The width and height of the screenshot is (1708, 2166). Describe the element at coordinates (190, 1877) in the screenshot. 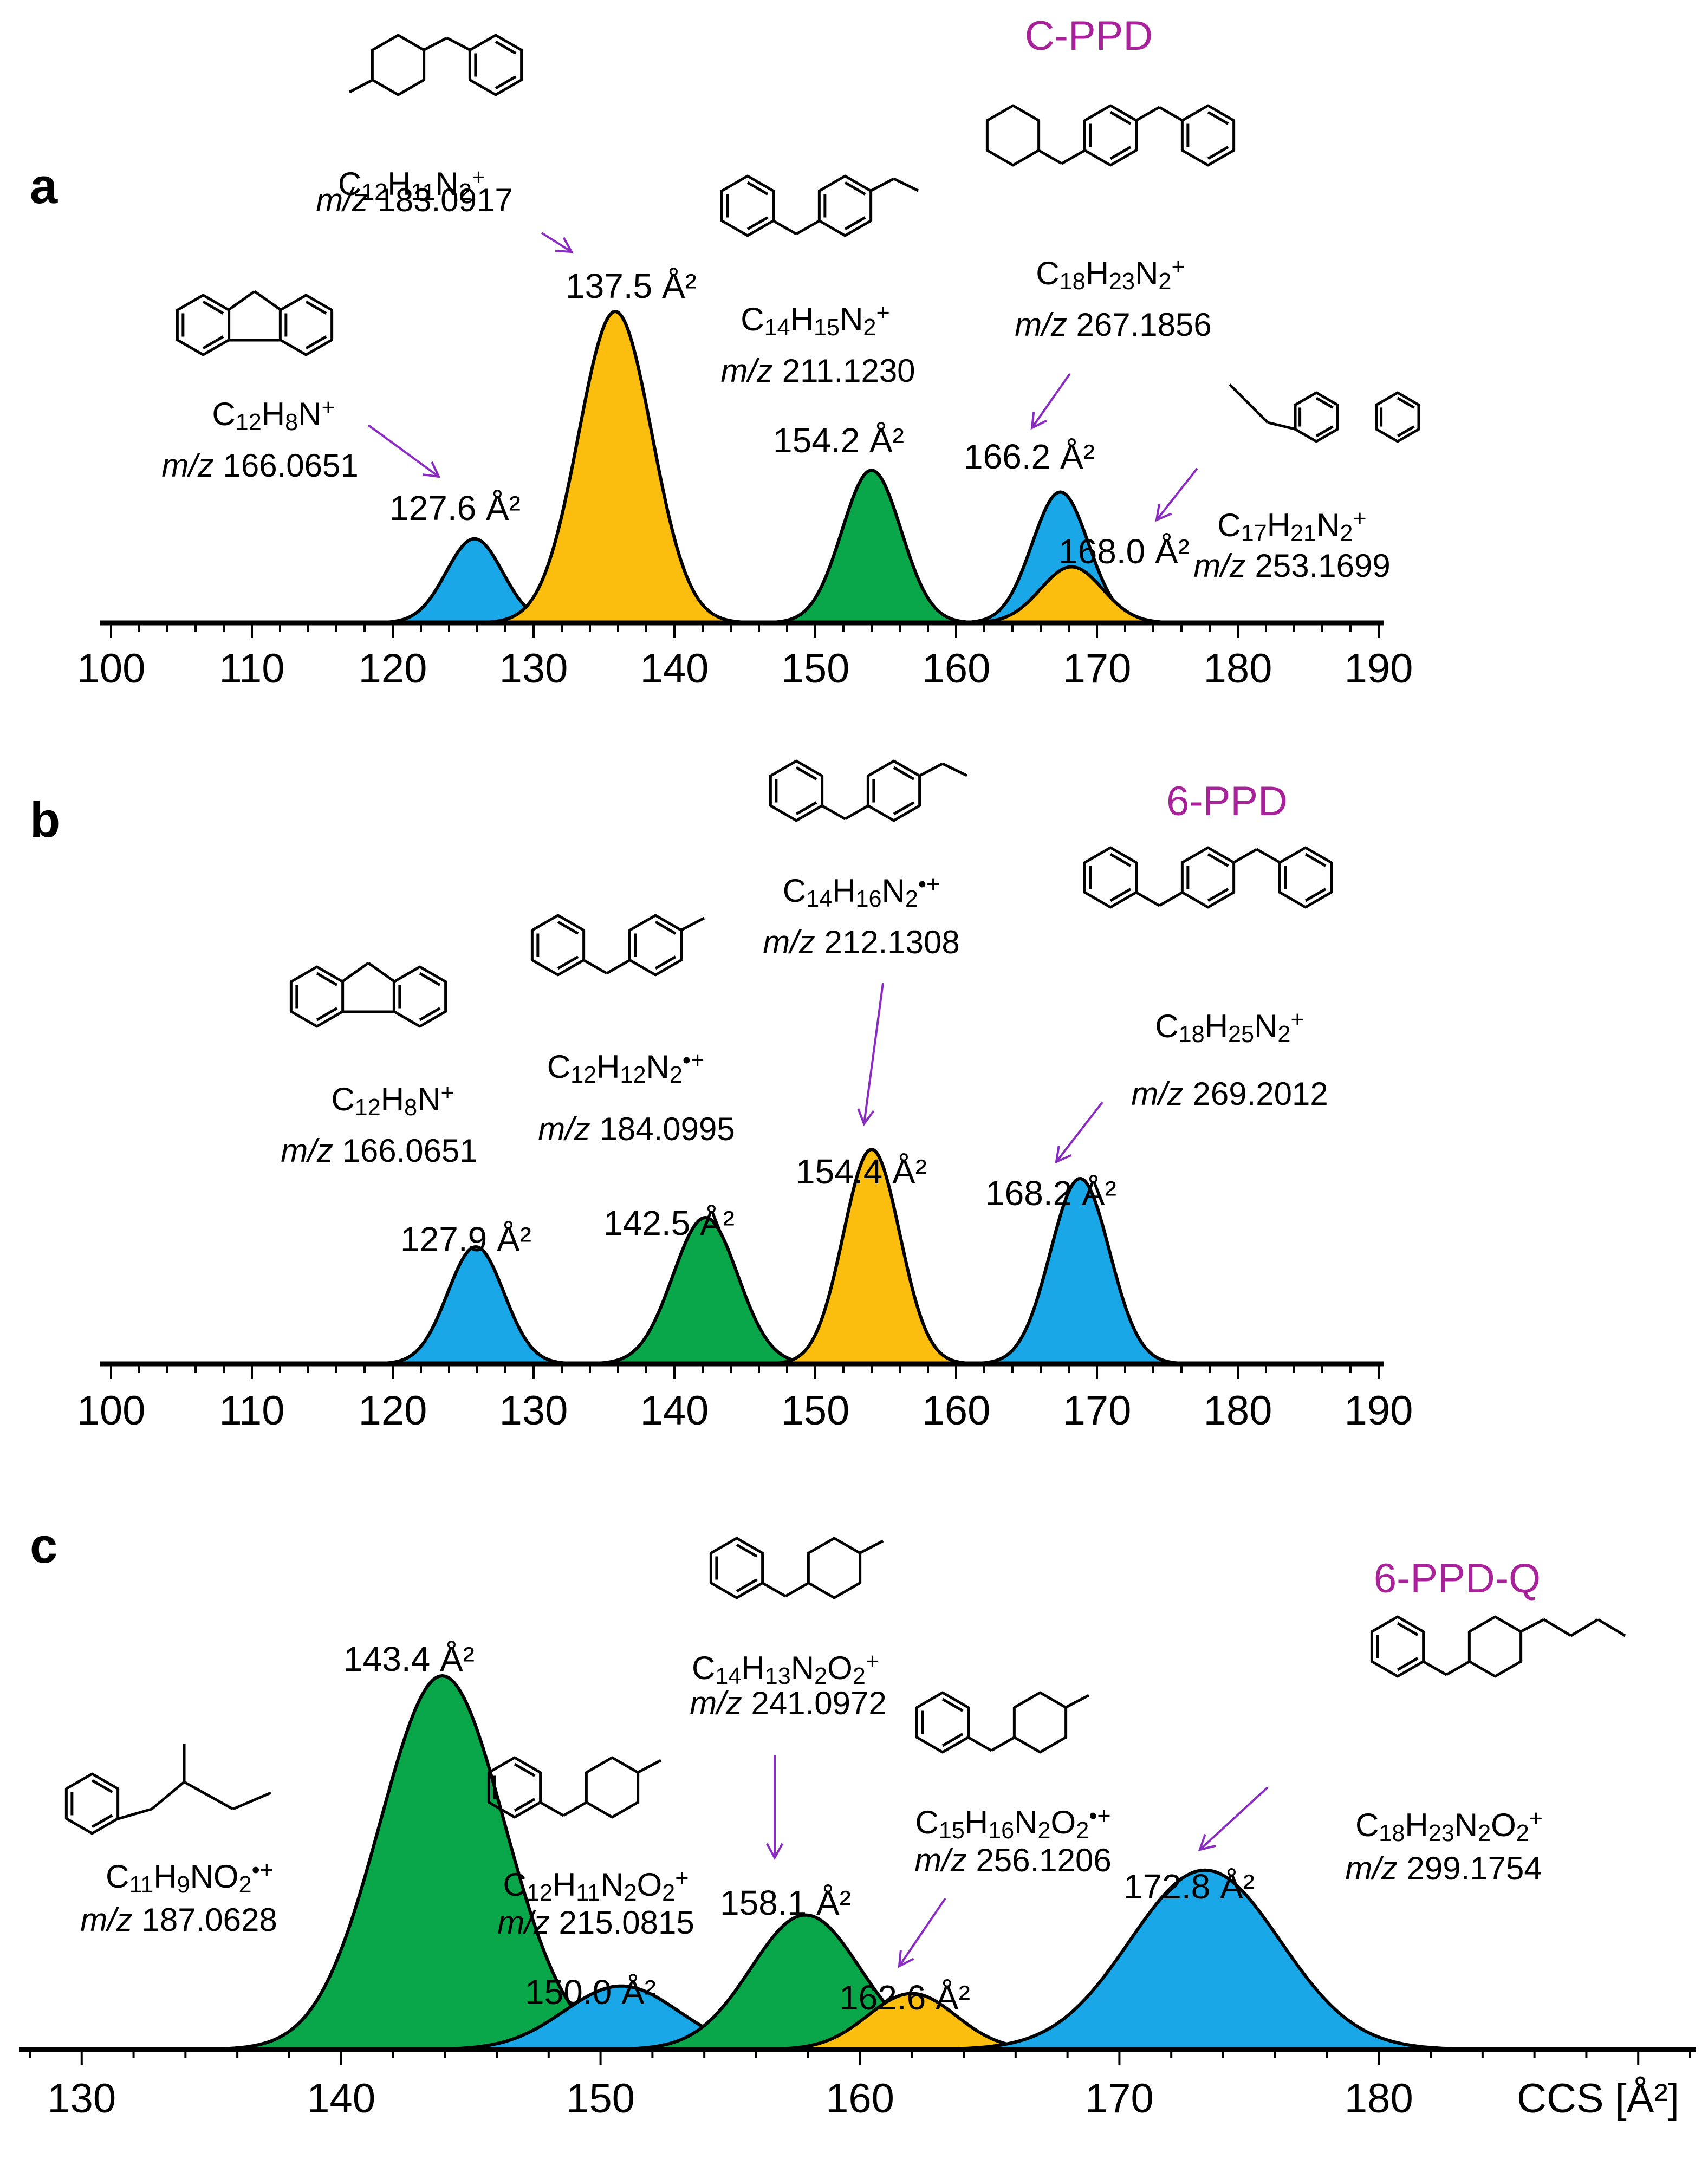

I see `ion-formula: C11H9NO2•+` at that location.